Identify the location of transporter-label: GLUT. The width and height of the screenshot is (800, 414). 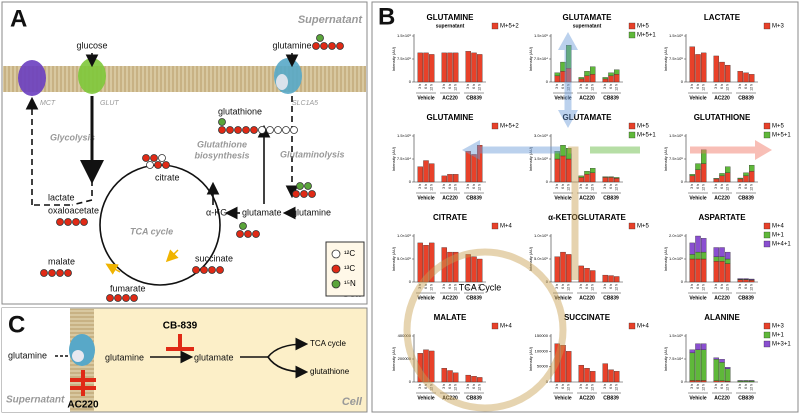
(109, 103).